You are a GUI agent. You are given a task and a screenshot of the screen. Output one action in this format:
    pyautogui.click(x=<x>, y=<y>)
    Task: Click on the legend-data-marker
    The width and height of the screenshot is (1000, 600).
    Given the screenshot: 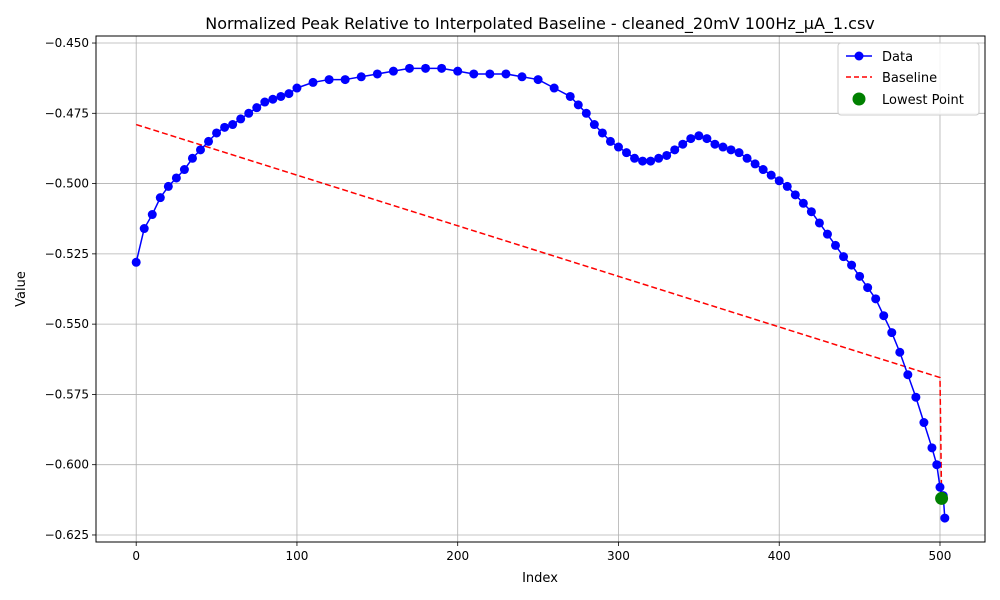 What is the action you would take?
    pyautogui.click(x=859, y=56)
    